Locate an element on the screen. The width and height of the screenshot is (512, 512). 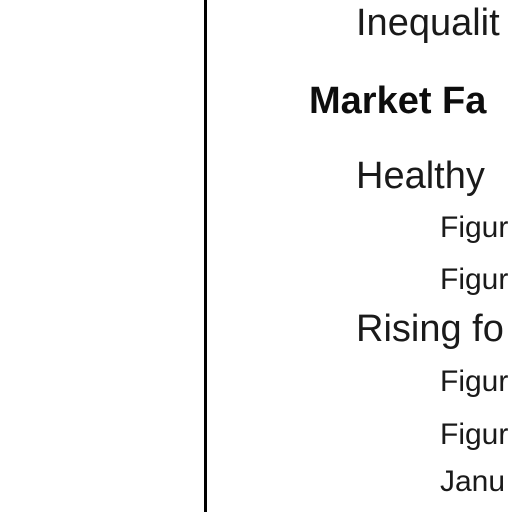
vertical-divider is located at coordinates (205, 256).